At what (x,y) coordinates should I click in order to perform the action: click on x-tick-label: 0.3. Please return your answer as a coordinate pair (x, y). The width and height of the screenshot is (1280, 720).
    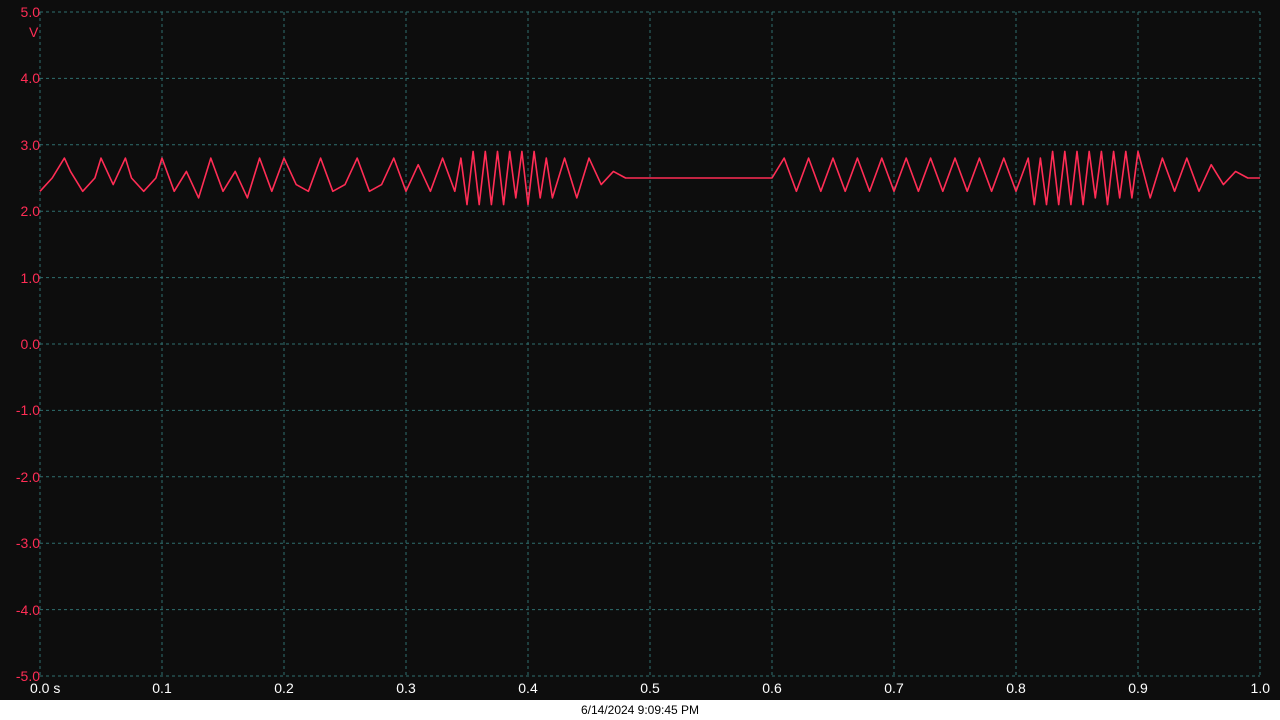
    Looking at the image, I should click on (406, 688).